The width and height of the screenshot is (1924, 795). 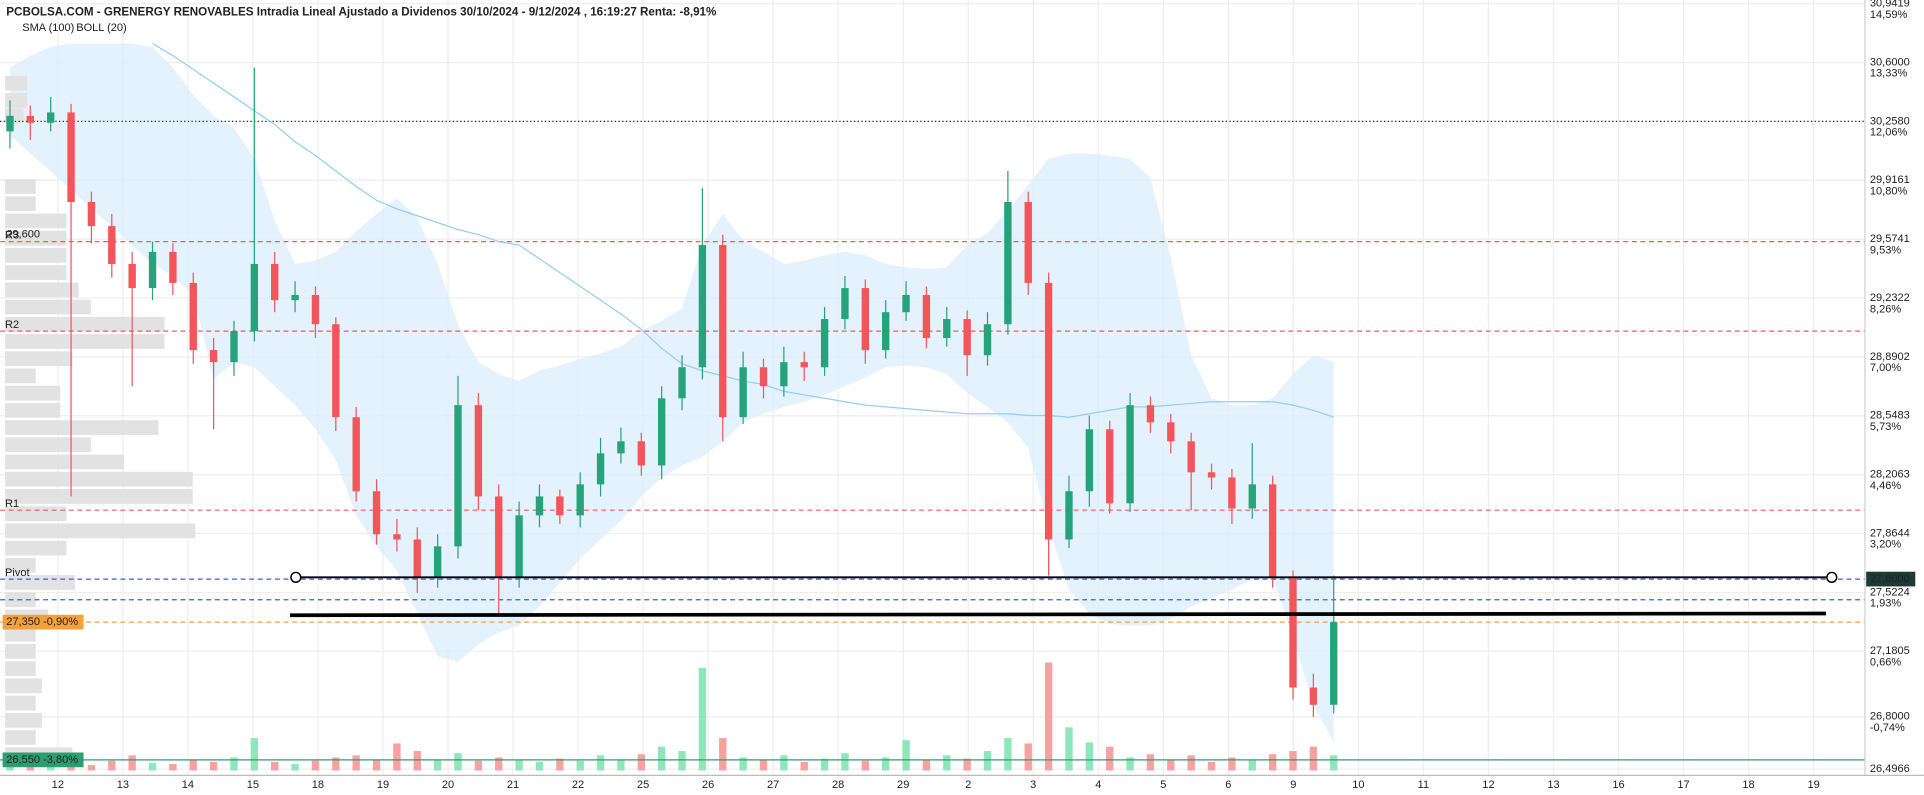 What do you see at coordinates (12, 504) in the screenshot?
I see `level-label: R1` at bounding box center [12, 504].